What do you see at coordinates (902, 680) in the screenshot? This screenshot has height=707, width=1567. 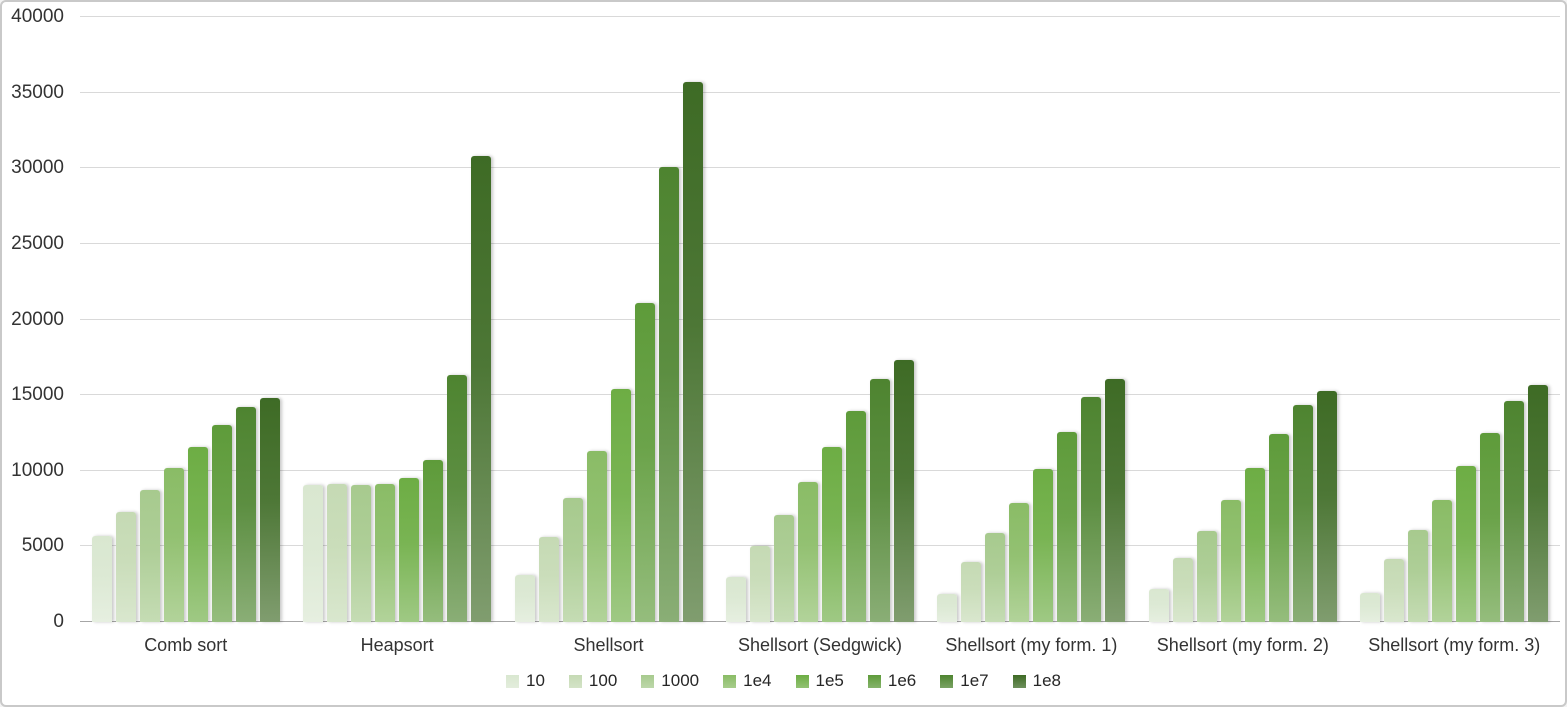 I see `legend-label: 1e6` at bounding box center [902, 680].